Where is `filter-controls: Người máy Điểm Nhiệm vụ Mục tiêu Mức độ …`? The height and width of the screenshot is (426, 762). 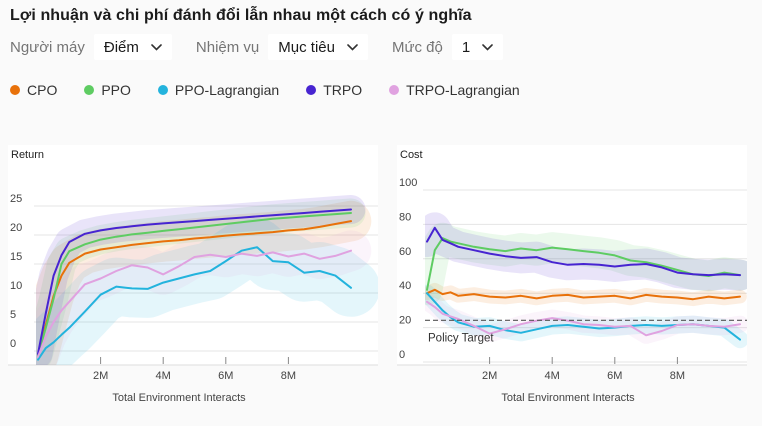 filter-controls: Người máy Điểm Nhiệm vụ Mục tiêu Mức độ … is located at coordinates (257, 47).